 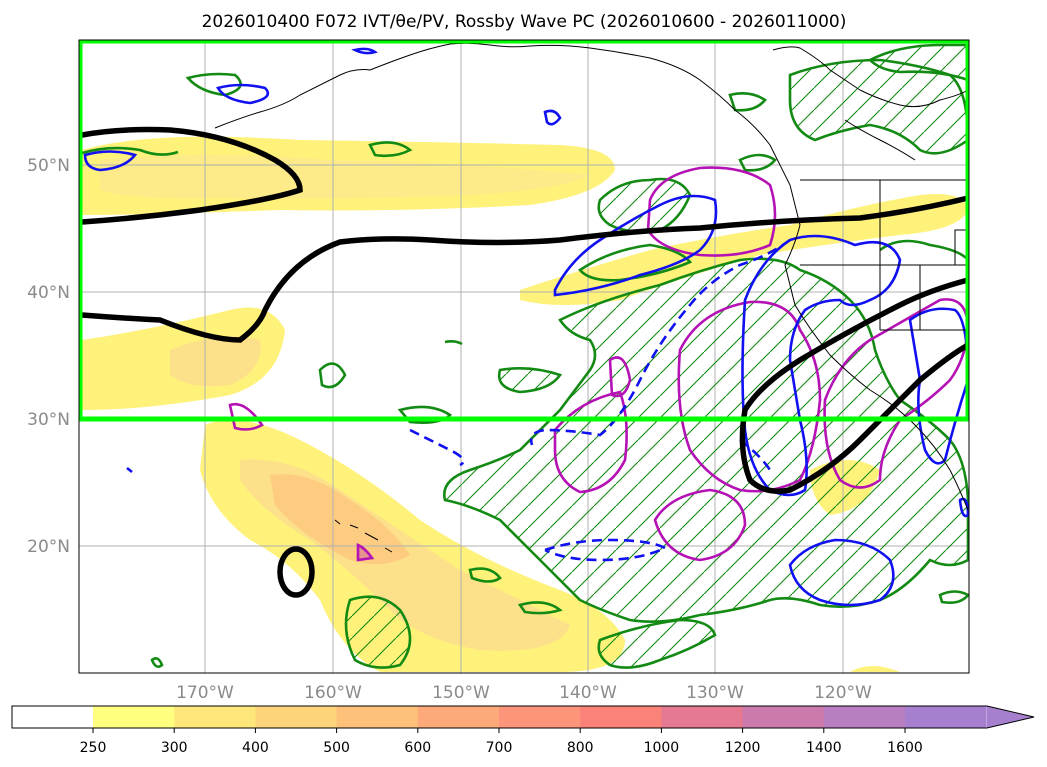 What do you see at coordinates (336, 748) in the screenshot?
I see `colorbar-tick-label: 500` at bounding box center [336, 748].